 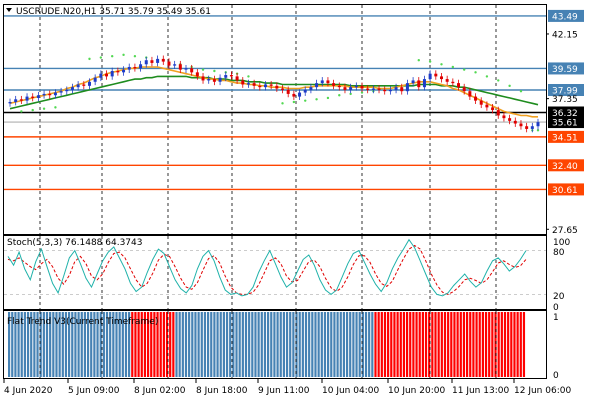 I want to click on level-tag-label: 32.40, so click(x=565, y=167).